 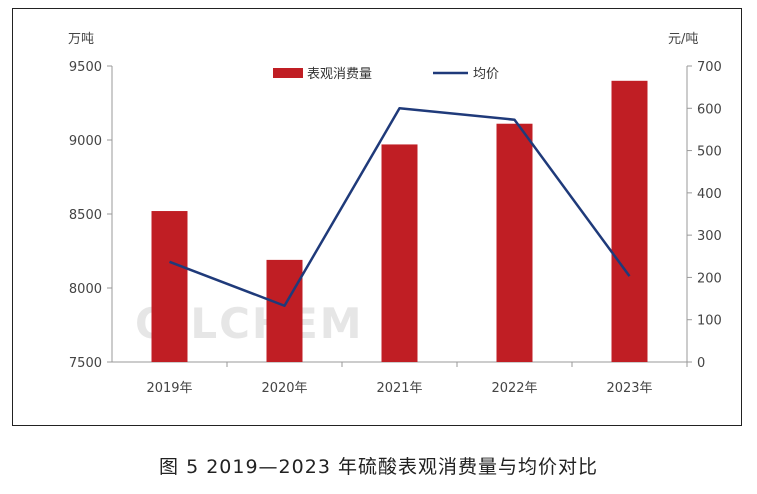 I want to click on right-axis-unit: 元/吨, so click(x=683, y=39).